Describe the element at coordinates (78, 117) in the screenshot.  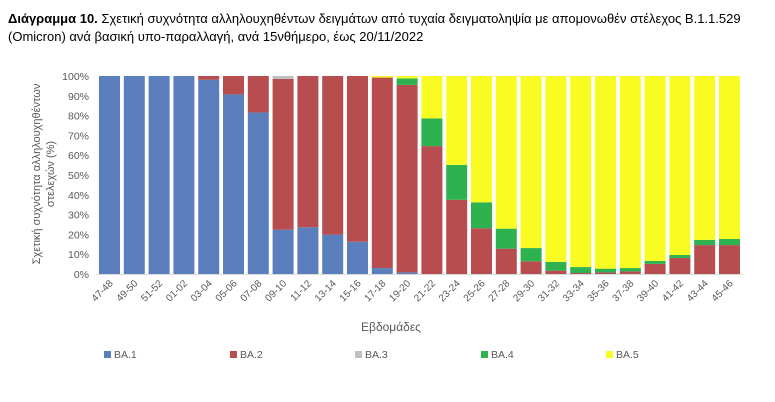
I see `y-tick-label: 80%` at that location.